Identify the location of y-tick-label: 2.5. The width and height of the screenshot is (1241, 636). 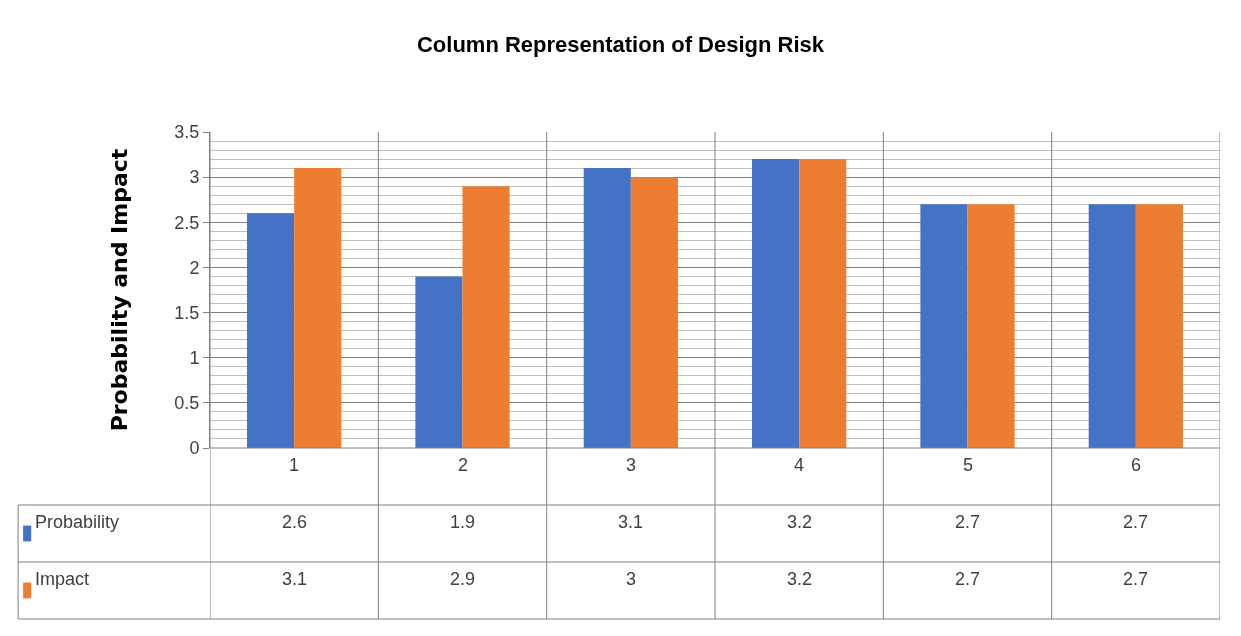
(187, 222).